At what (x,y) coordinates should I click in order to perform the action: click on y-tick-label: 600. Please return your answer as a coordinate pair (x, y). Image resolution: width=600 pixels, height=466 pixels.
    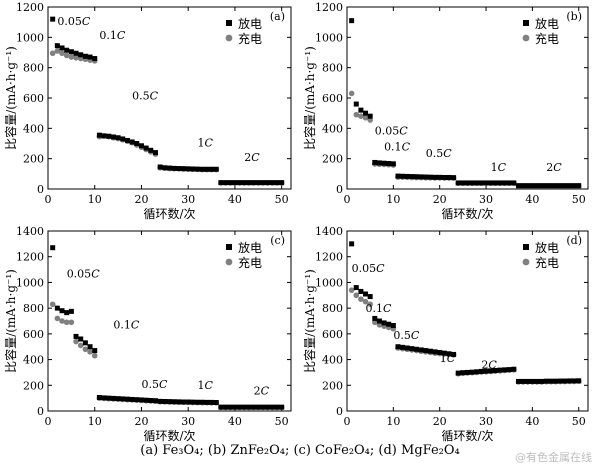
    Looking at the image, I should click on (332, 334).